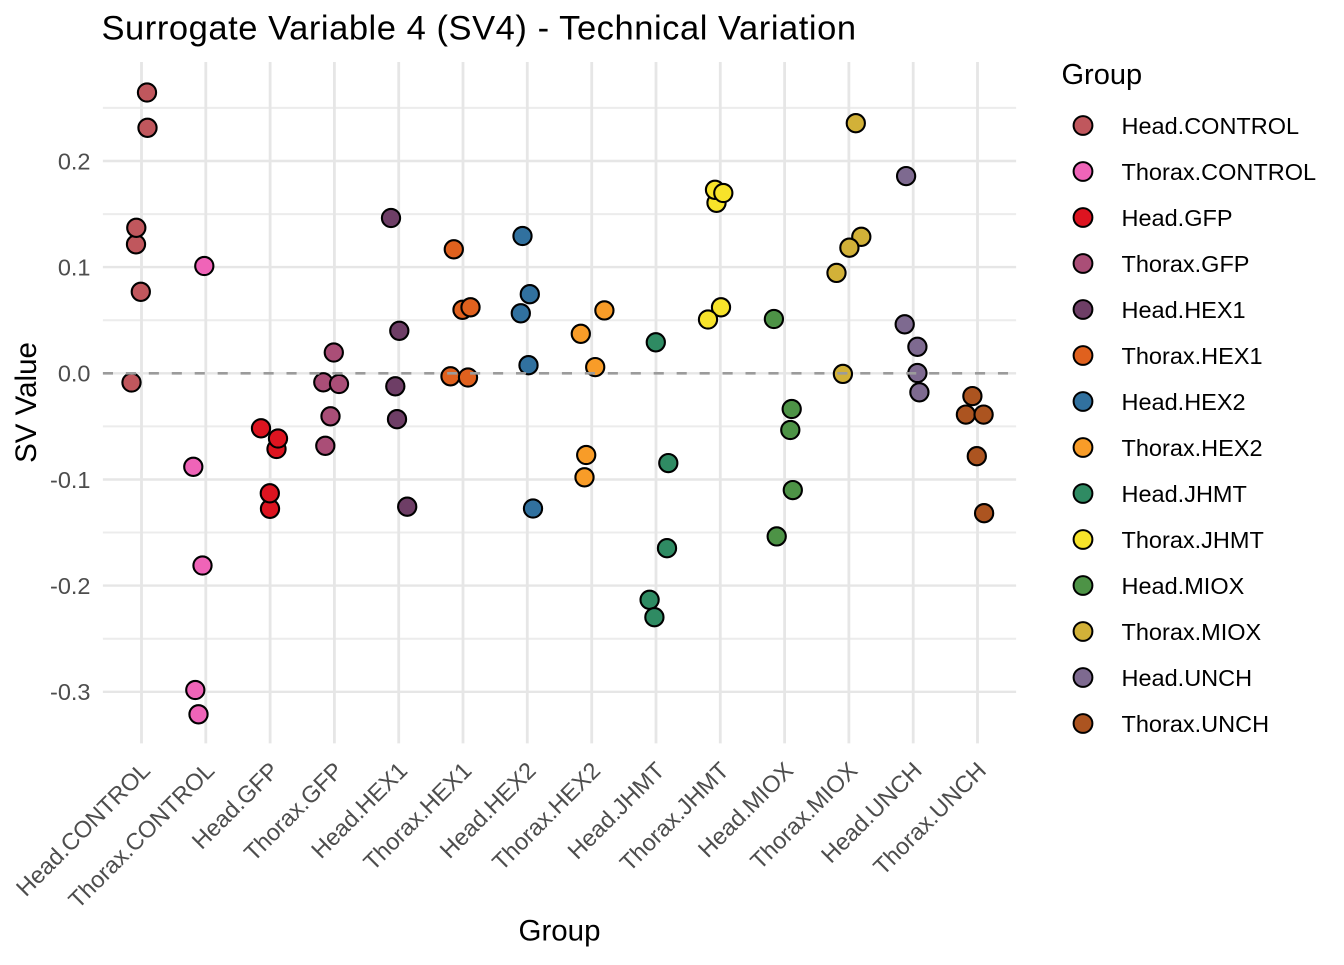  Describe the element at coordinates (1186, 264) in the screenshot. I see `svg-text: Thorax.GFP` at that location.